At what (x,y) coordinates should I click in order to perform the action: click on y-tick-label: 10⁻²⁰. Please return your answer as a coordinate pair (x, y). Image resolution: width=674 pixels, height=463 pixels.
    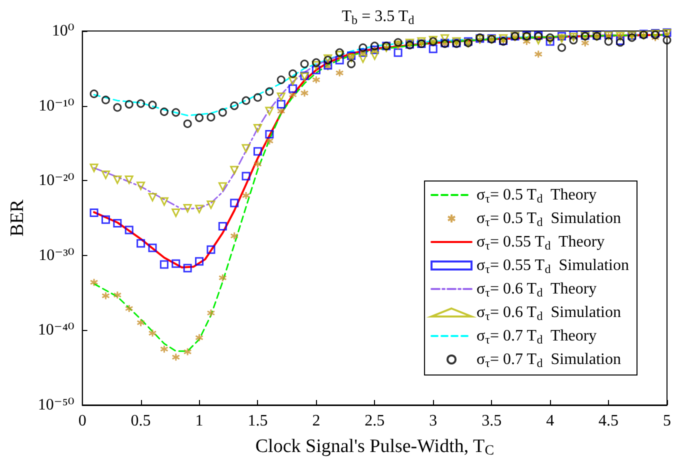
    Looking at the image, I should click on (56, 181).